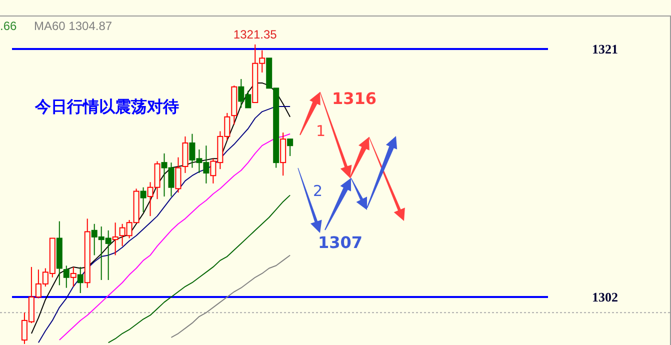 Image resolution: width=671 pixels, height=345 pixels. Describe the element at coordinates (318, 191) in the screenshot. I see `annotation: 2` at that location.